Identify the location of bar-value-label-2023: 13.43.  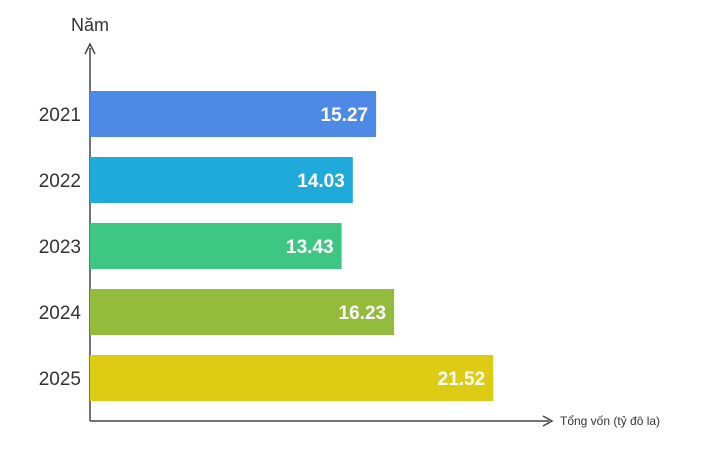
(310, 247).